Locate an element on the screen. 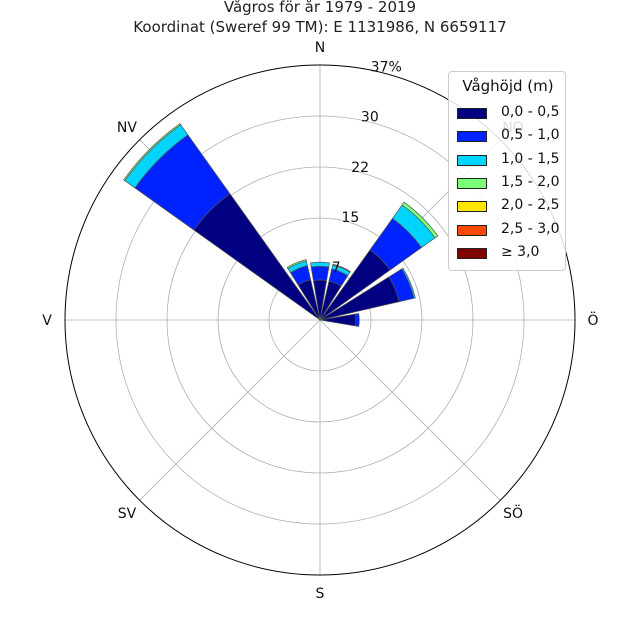 The height and width of the screenshot is (640, 640). legend-label: 0,0 - 0,5 is located at coordinates (530, 112).